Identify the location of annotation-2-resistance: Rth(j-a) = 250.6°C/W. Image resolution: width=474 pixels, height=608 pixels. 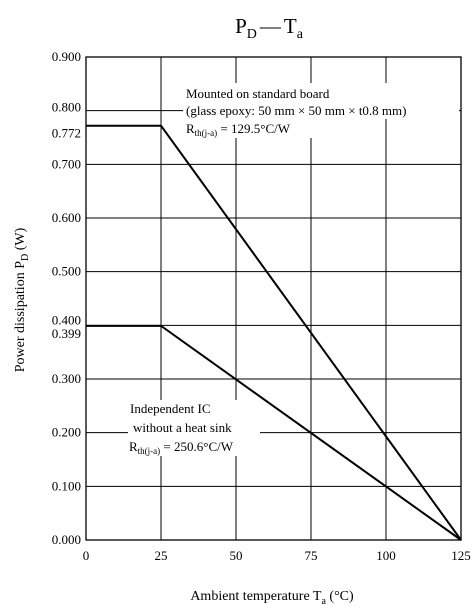
(181, 447).